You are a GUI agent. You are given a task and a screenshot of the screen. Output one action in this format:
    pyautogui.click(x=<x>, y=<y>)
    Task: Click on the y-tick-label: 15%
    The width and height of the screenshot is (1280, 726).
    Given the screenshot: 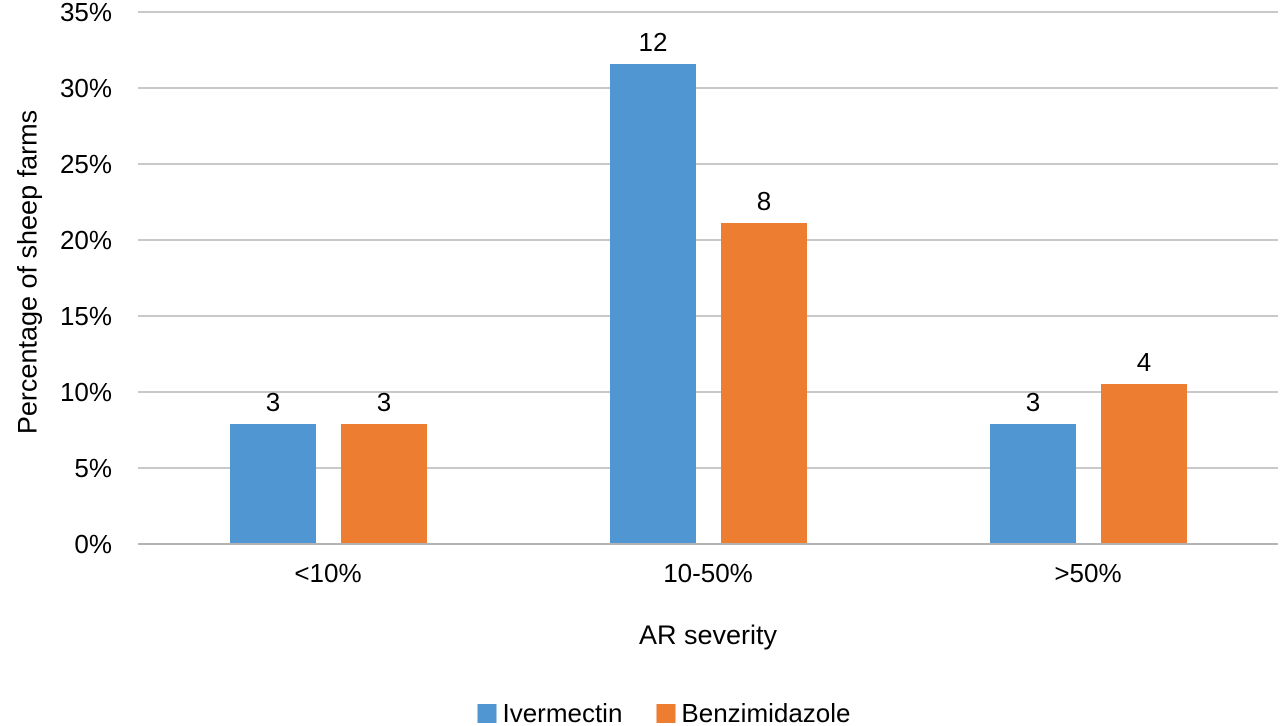 What is the action you would take?
    pyautogui.click(x=85, y=316)
    